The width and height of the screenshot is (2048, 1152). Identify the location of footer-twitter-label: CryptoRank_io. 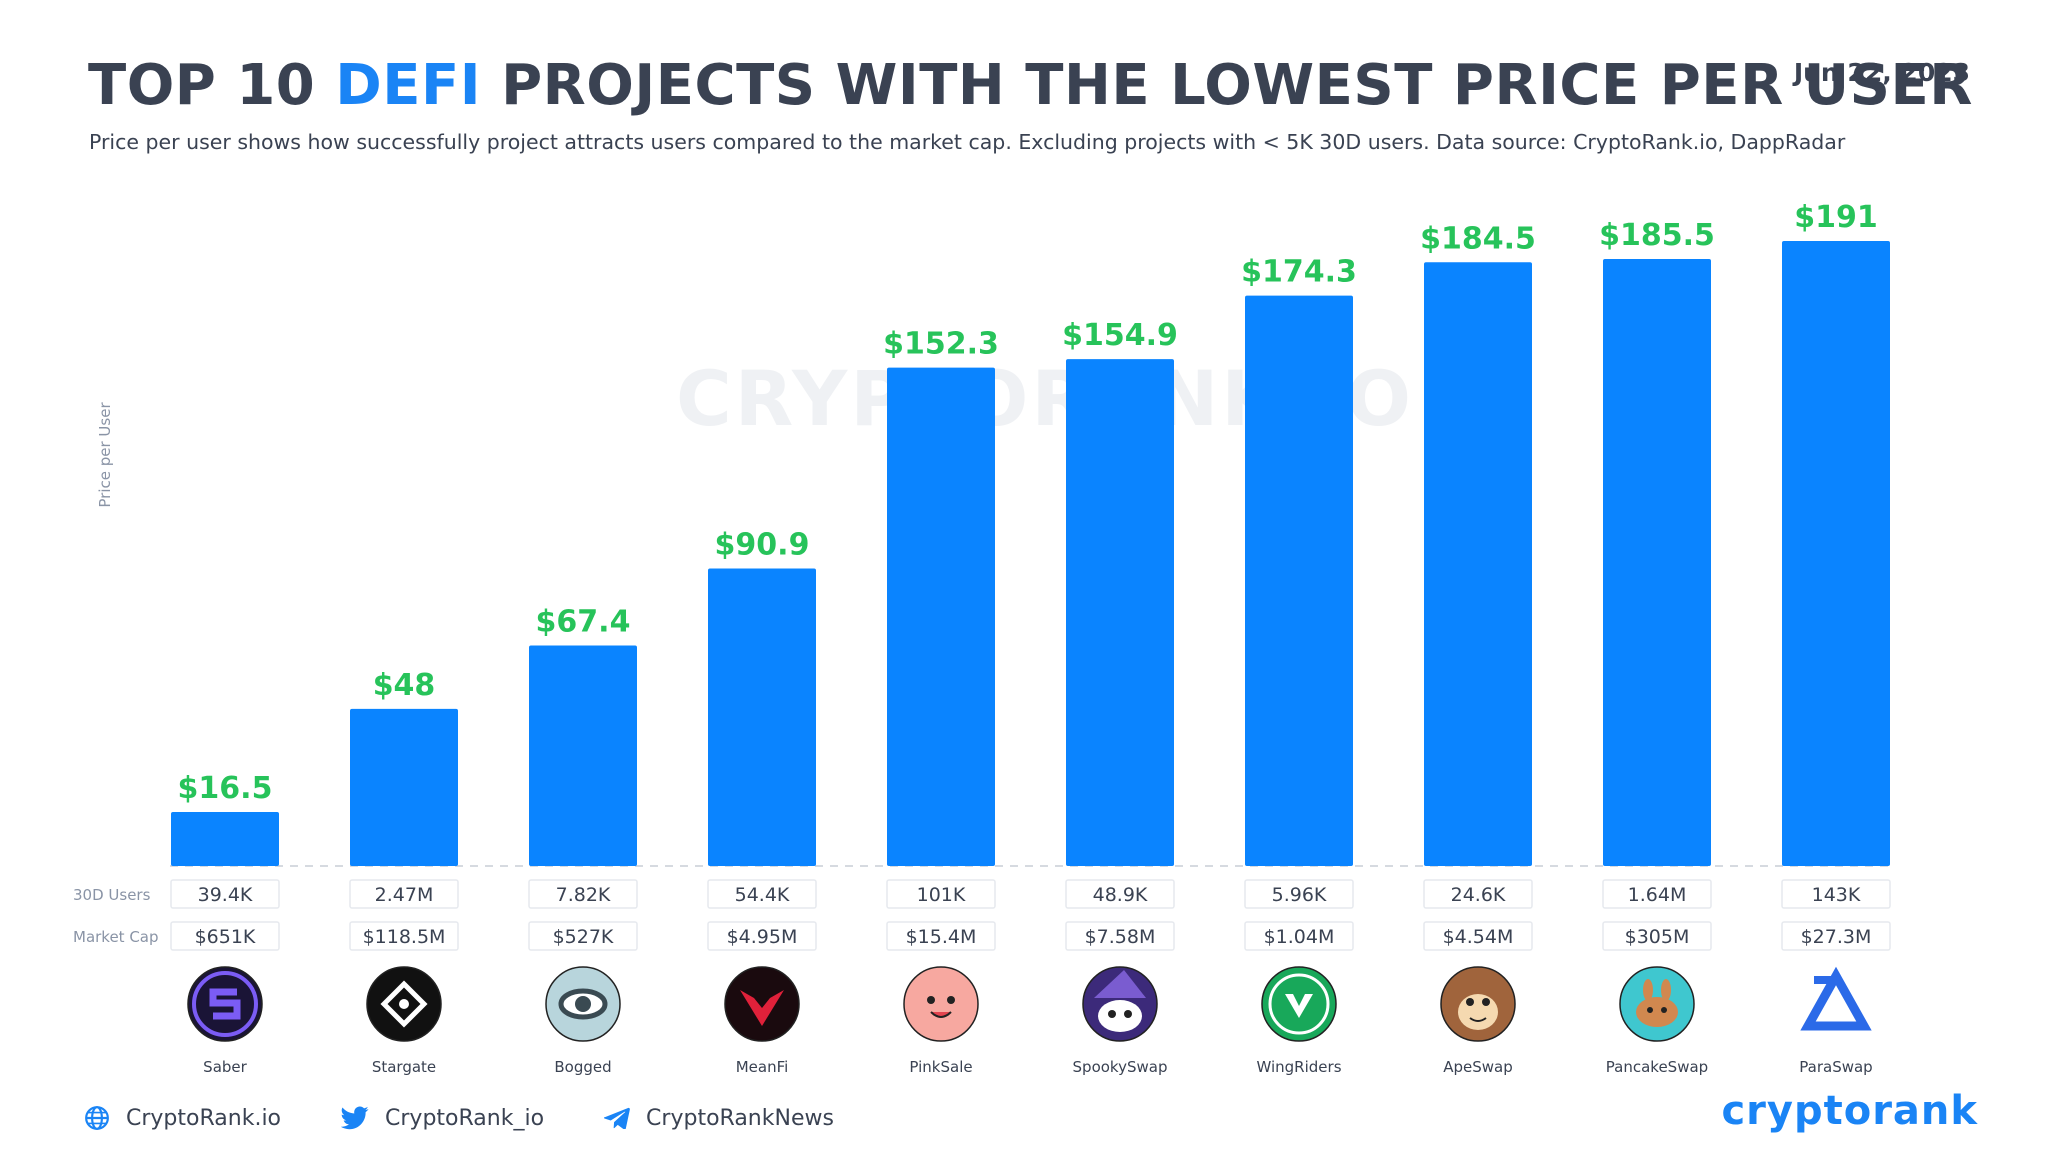
(465, 1118).